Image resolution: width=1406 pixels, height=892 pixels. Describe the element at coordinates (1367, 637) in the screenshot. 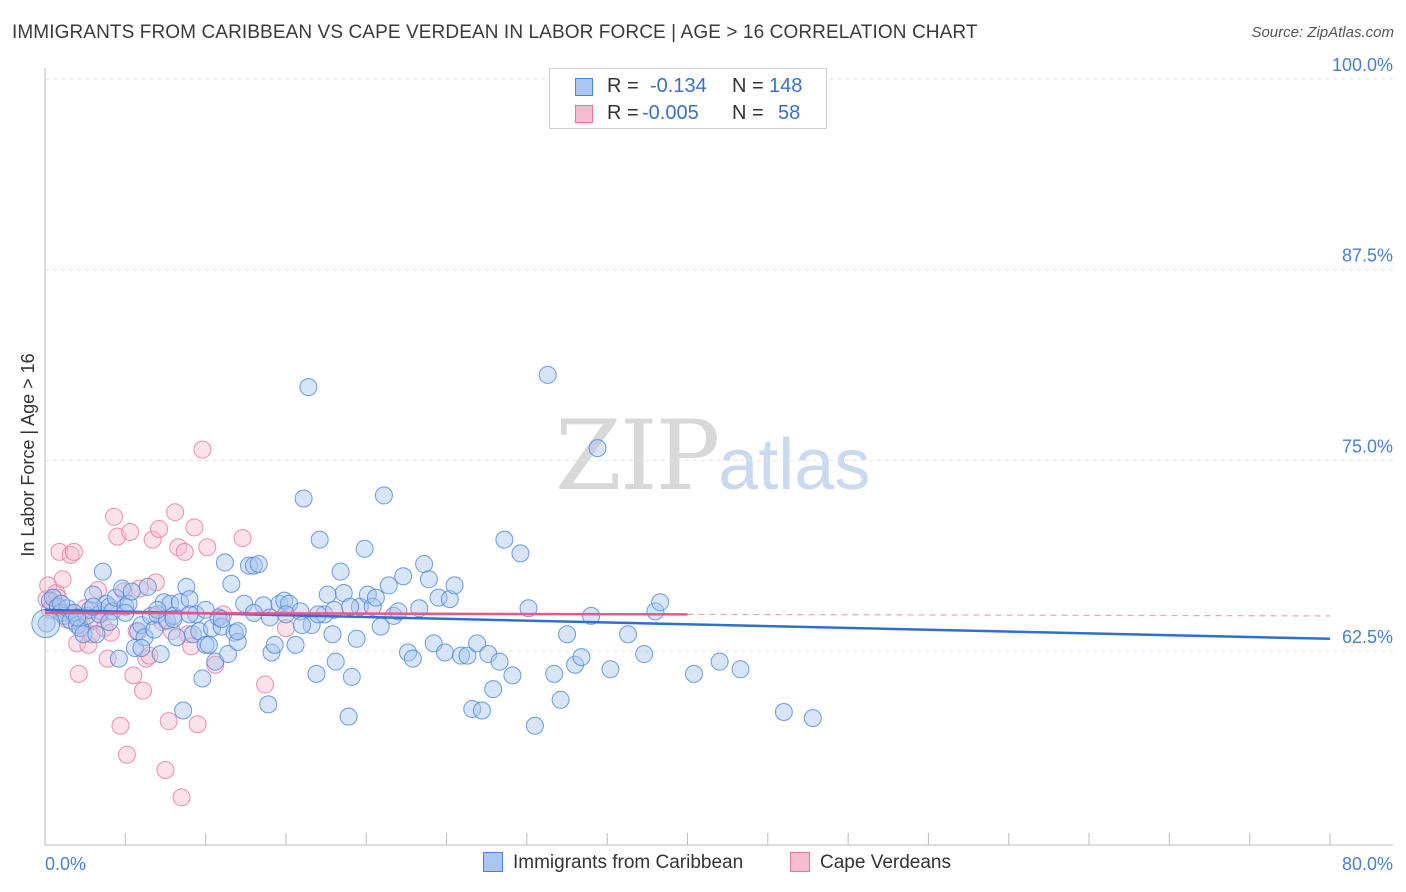

I see `y-tick-label: 62.5%` at that location.